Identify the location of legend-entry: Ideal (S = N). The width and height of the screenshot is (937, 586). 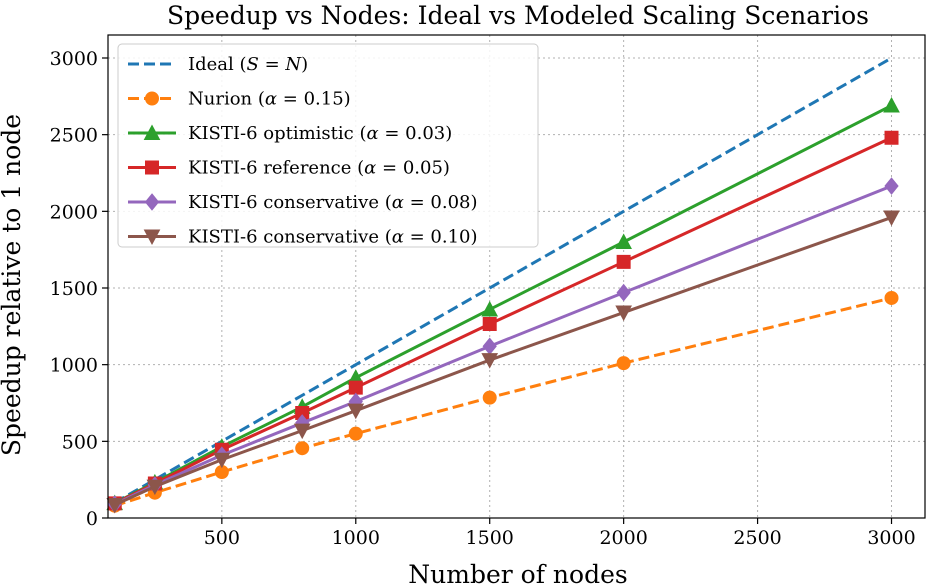
(218, 64).